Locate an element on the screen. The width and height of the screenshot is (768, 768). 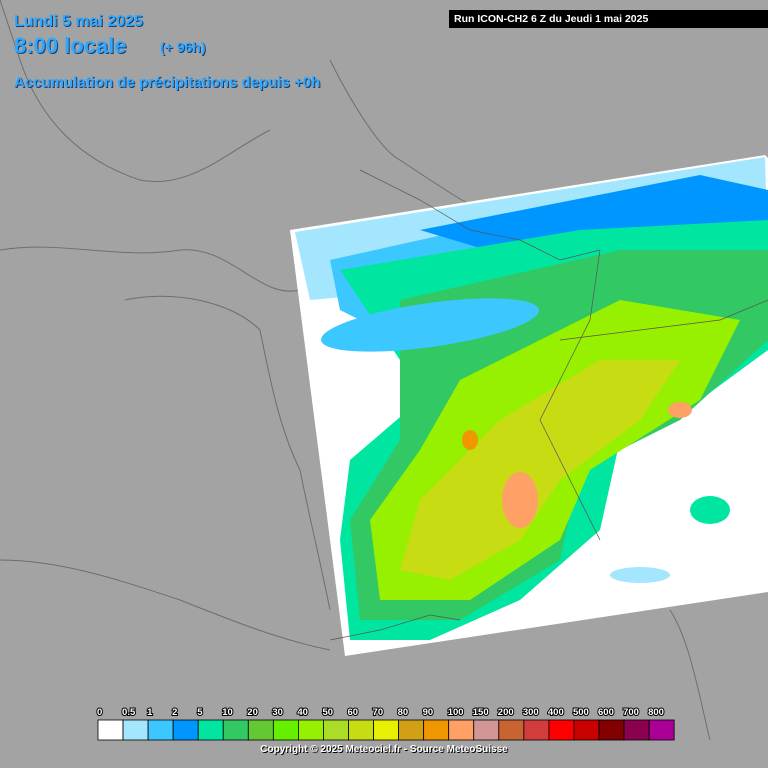
legend-label: 0 is located at coordinates (99, 712).